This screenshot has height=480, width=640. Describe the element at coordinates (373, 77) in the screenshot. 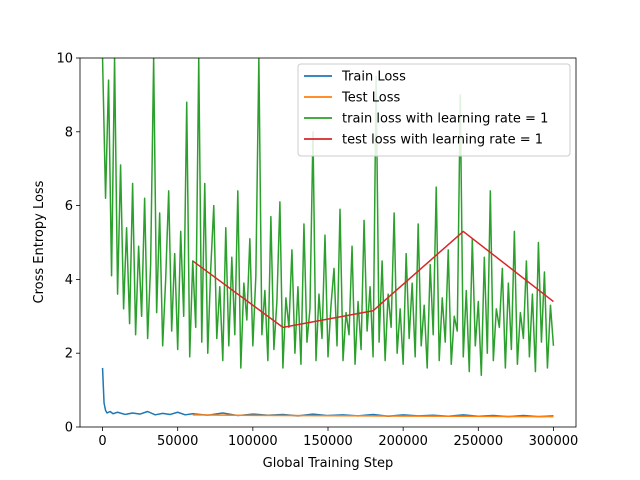

I see `legend-label-0: Train Loss` at that location.